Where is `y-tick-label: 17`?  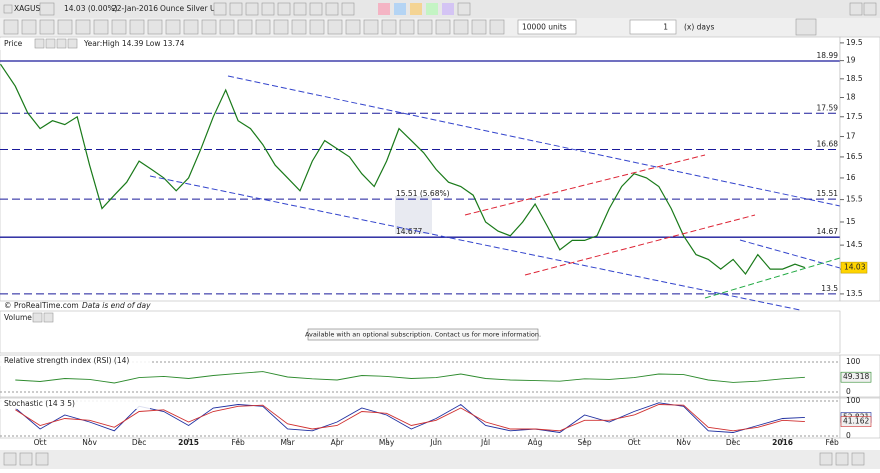
y-tick-label: 17 is located at coordinates (851, 136).